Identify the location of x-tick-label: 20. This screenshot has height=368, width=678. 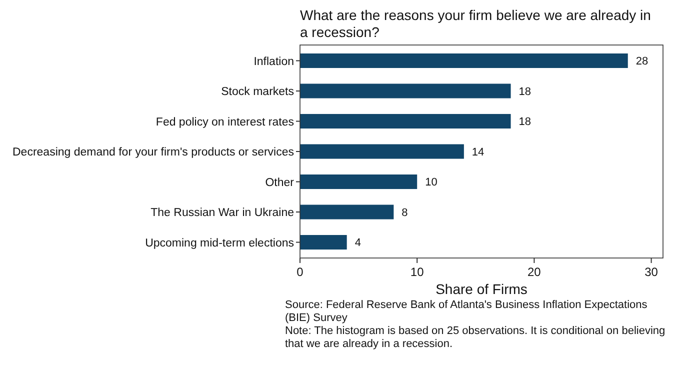
(535, 272).